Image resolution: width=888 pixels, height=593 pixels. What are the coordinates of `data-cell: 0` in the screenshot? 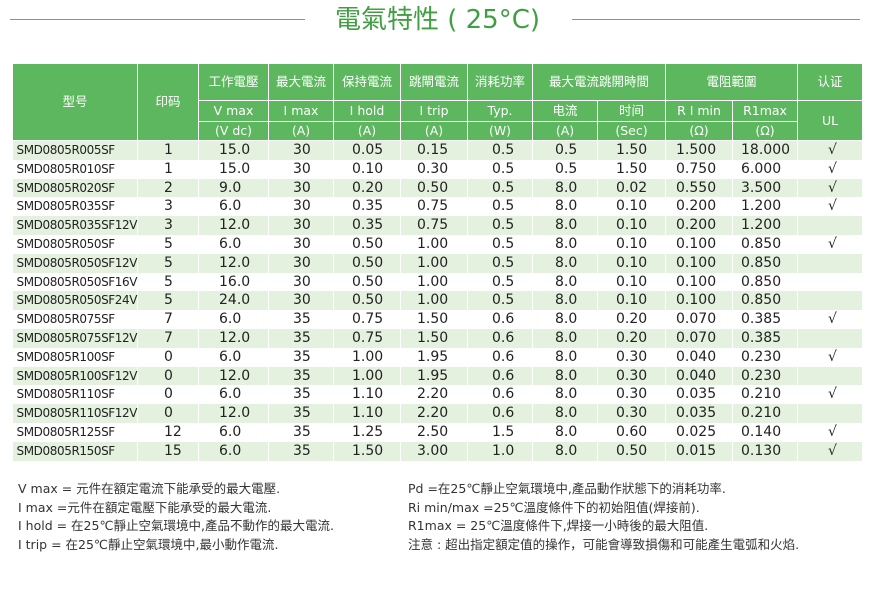 It's located at (168, 413).